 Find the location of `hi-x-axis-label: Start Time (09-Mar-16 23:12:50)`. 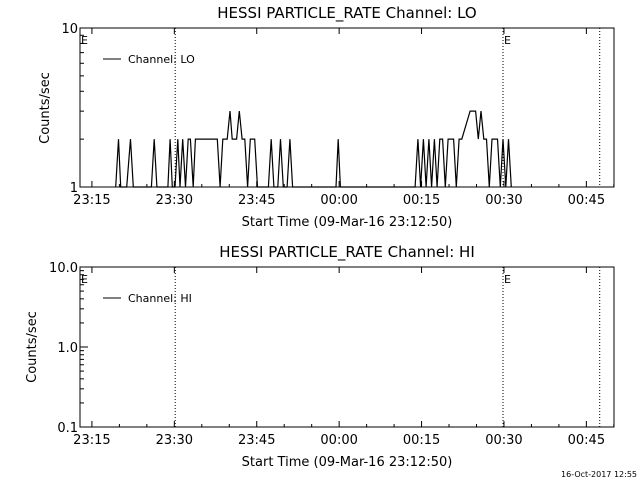

hi-x-axis-label: Start Time (09-Mar-16 23:12:50) is located at coordinates (347, 462).